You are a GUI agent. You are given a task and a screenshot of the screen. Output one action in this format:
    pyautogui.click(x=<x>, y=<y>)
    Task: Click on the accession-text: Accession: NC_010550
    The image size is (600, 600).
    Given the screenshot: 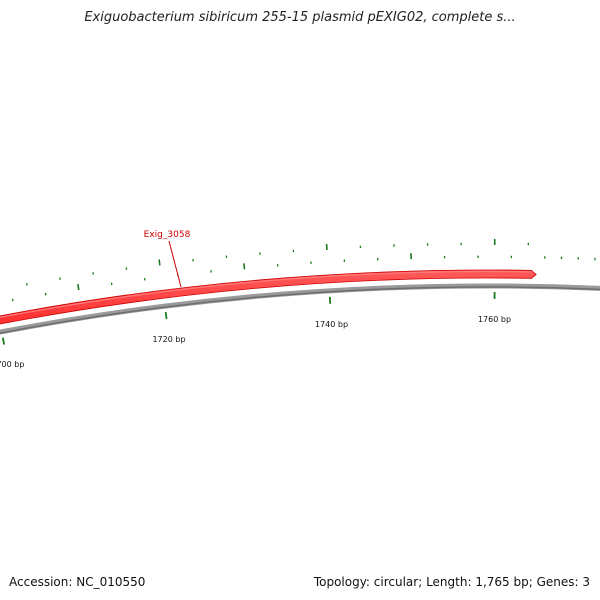 What is the action you would take?
    pyautogui.click(x=77, y=582)
    